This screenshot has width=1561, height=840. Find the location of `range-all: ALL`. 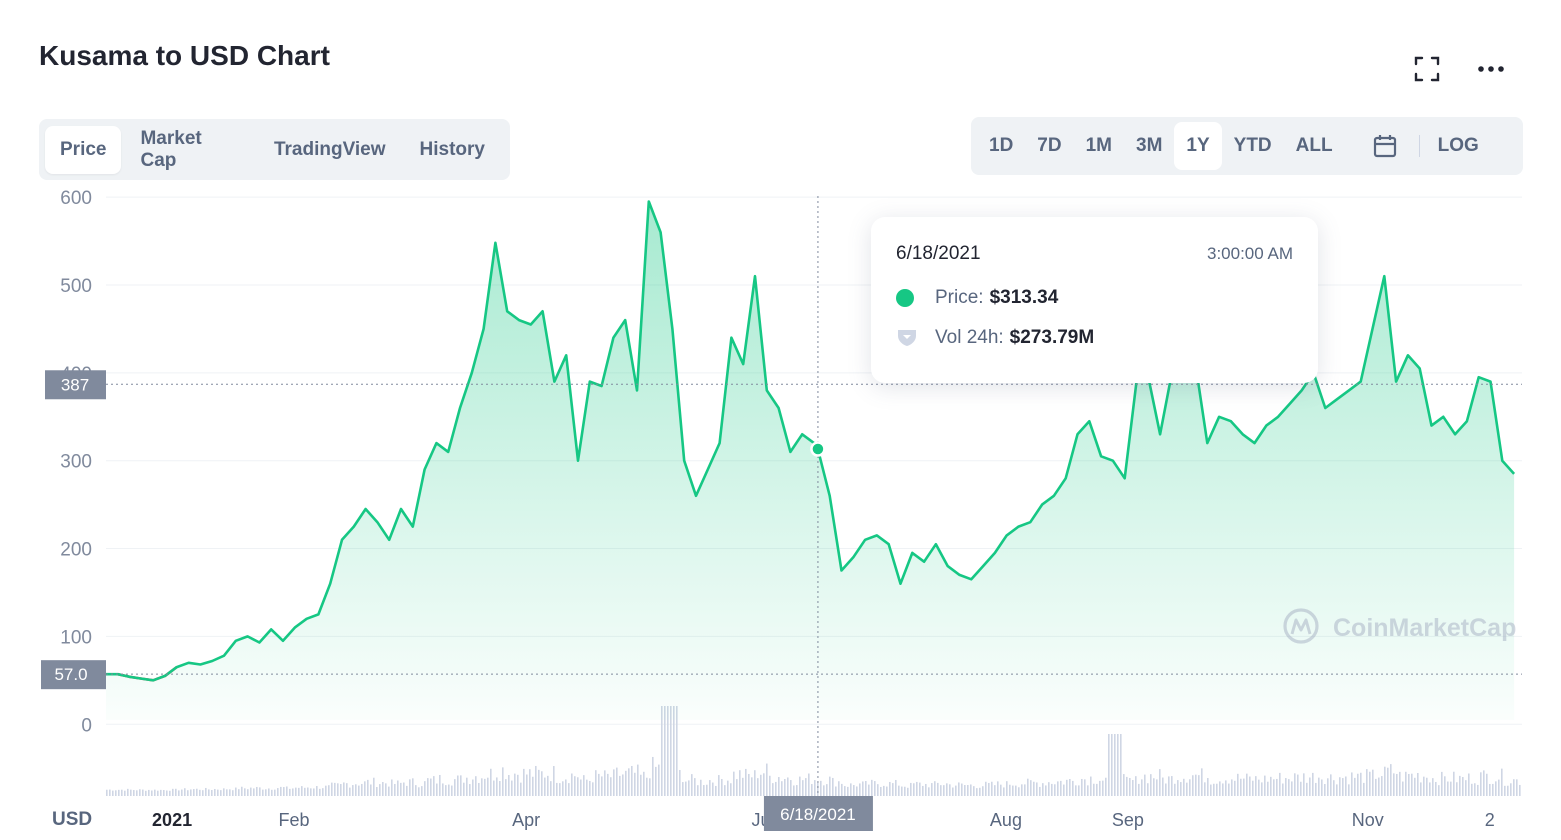

range-all: ALL is located at coordinates (1314, 145).